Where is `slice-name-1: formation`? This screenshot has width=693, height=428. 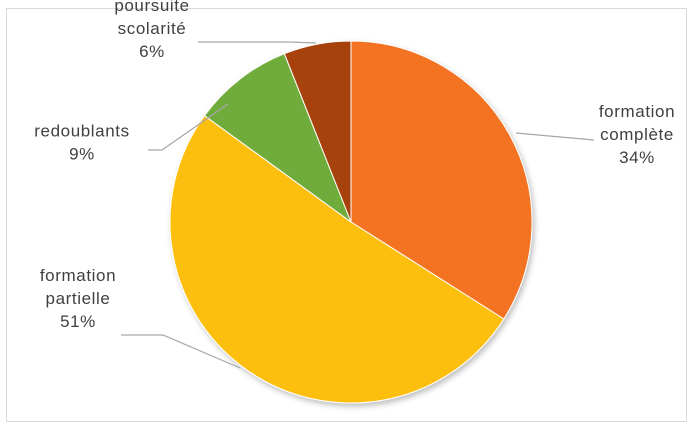 slice-name-1: formation is located at coordinates (637, 111).